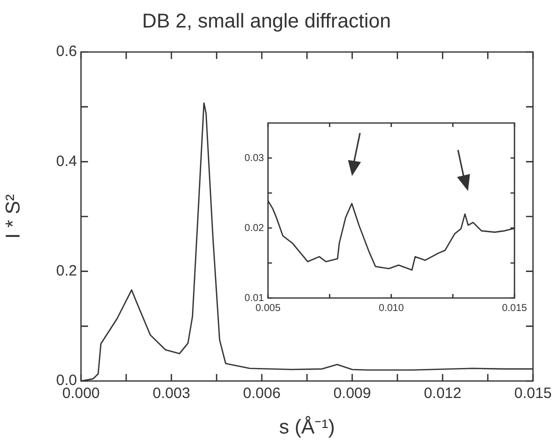 This screenshot has height=442, width=559. What do you see at coordinates (266, 21) in the screenshot?
I see `chart-title: DB 2, small angle diffraction` at bounding box center [266, 21].